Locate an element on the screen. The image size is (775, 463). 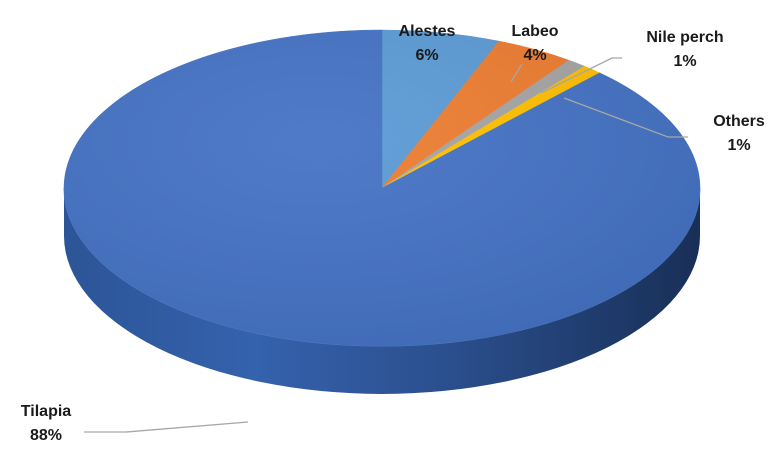
leader-line-others is located at coordinates (625, 117).